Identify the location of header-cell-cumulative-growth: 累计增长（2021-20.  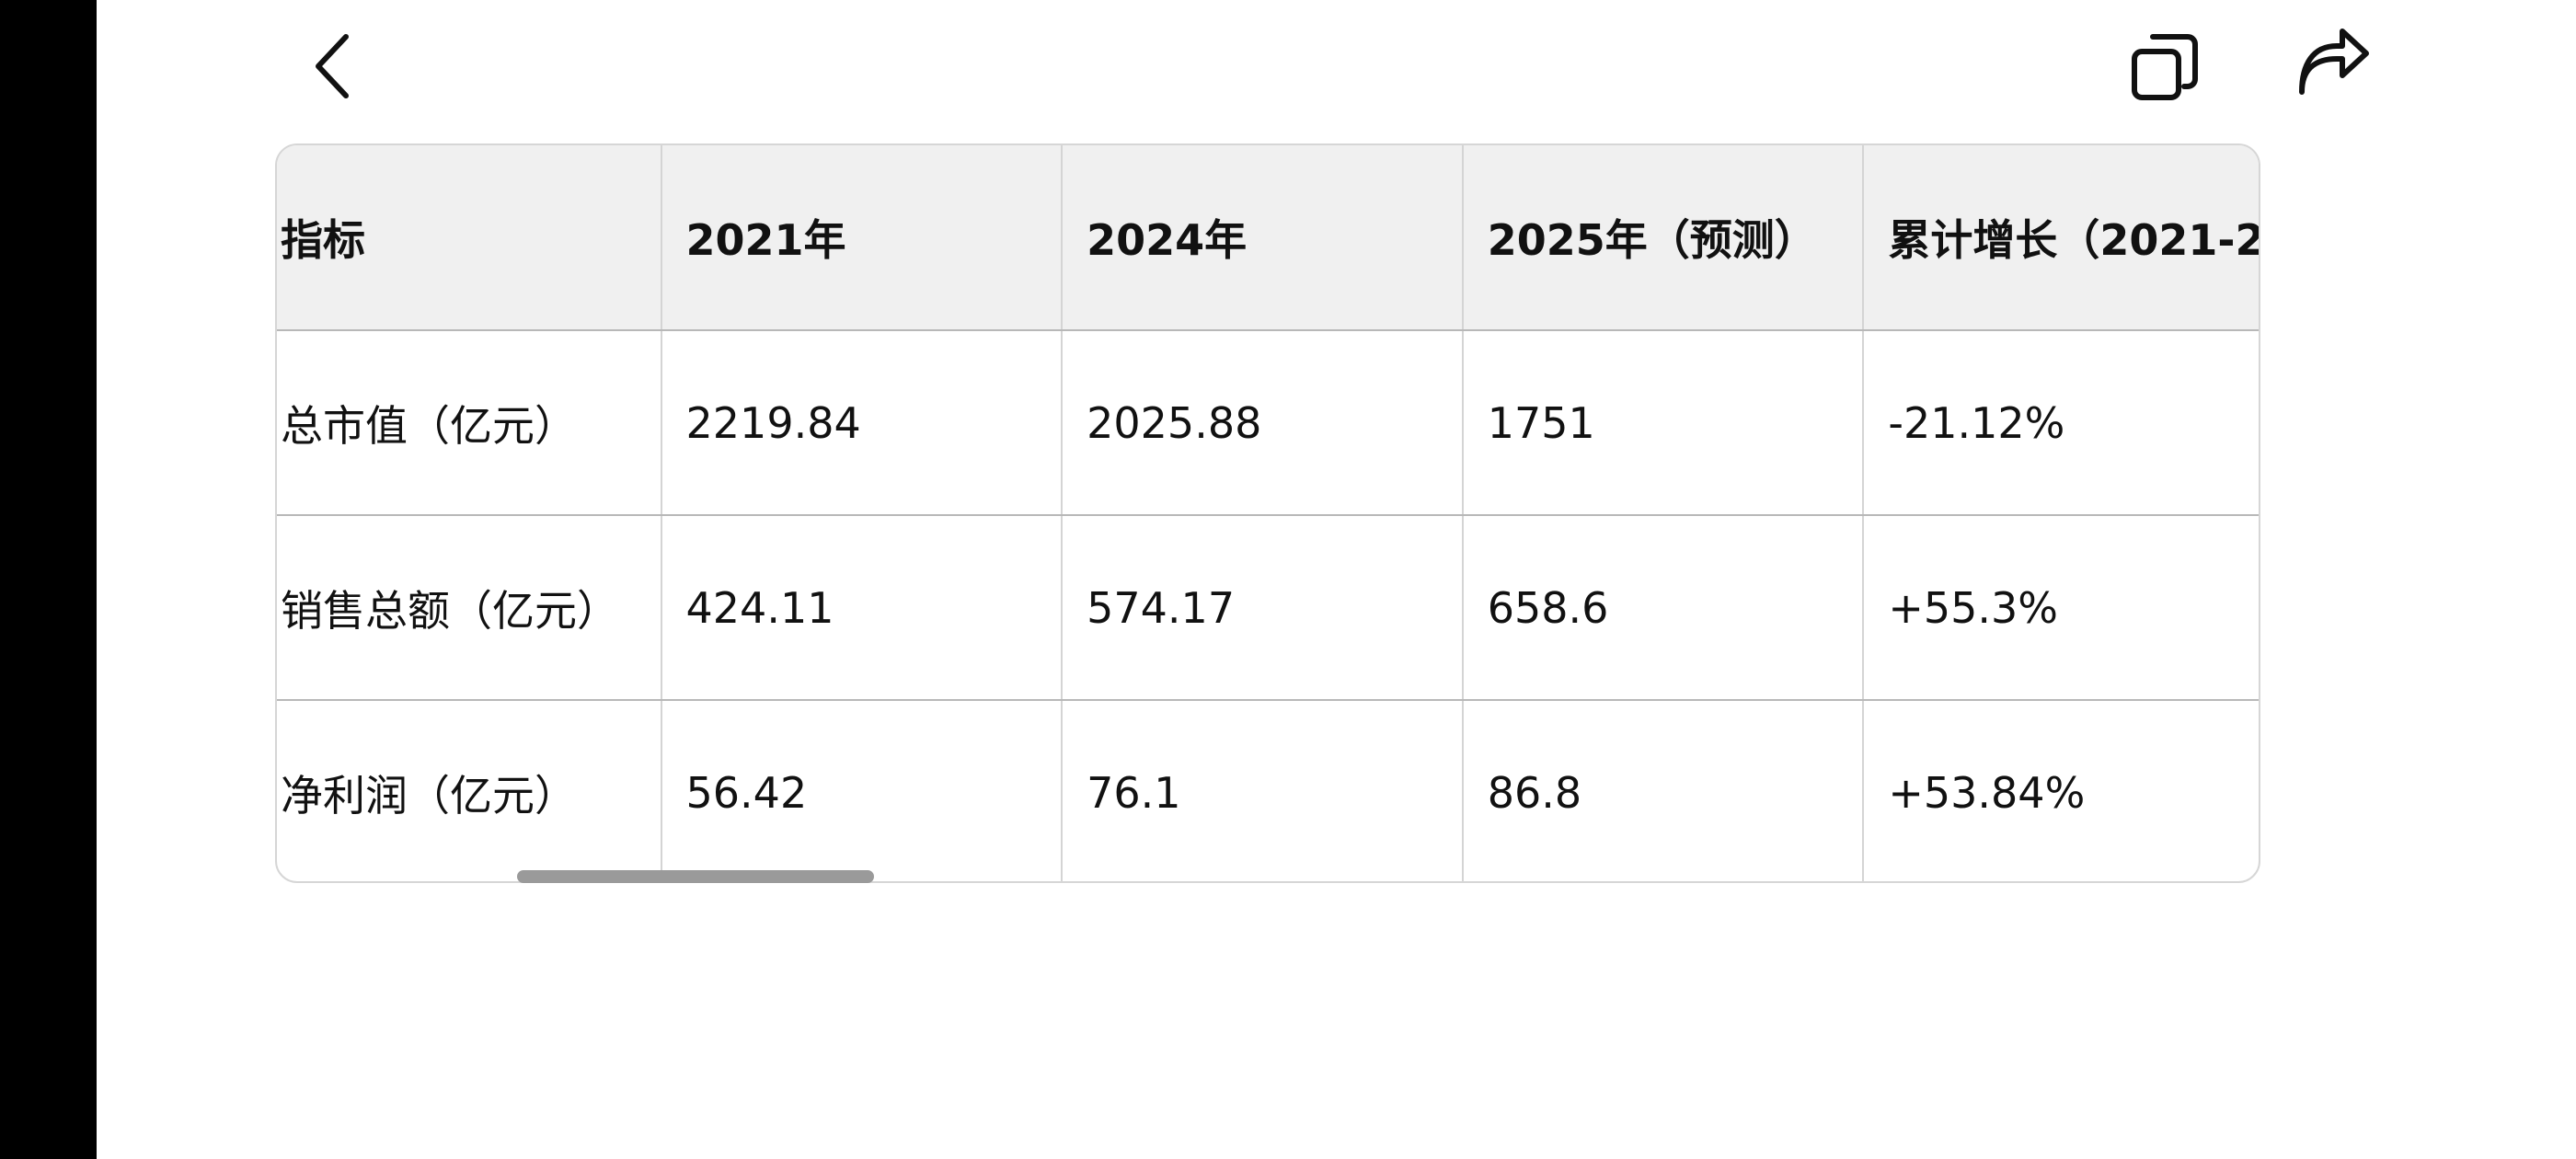
(2060, 238).